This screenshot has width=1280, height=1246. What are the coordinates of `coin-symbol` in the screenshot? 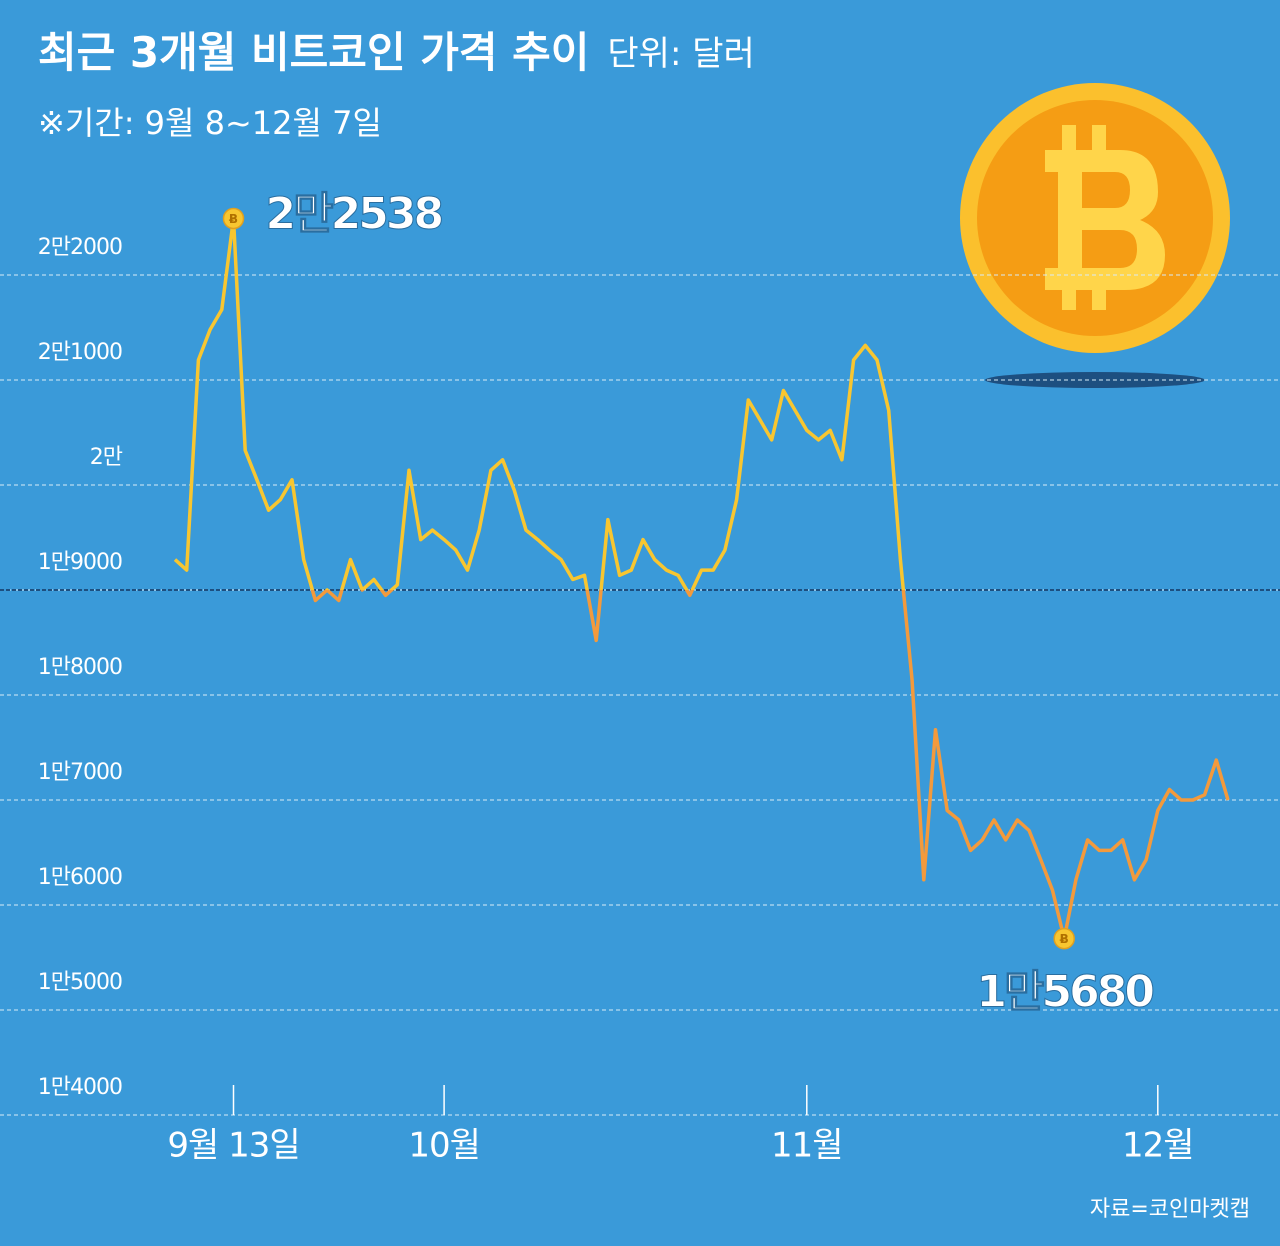 It's located at (1105, 217).